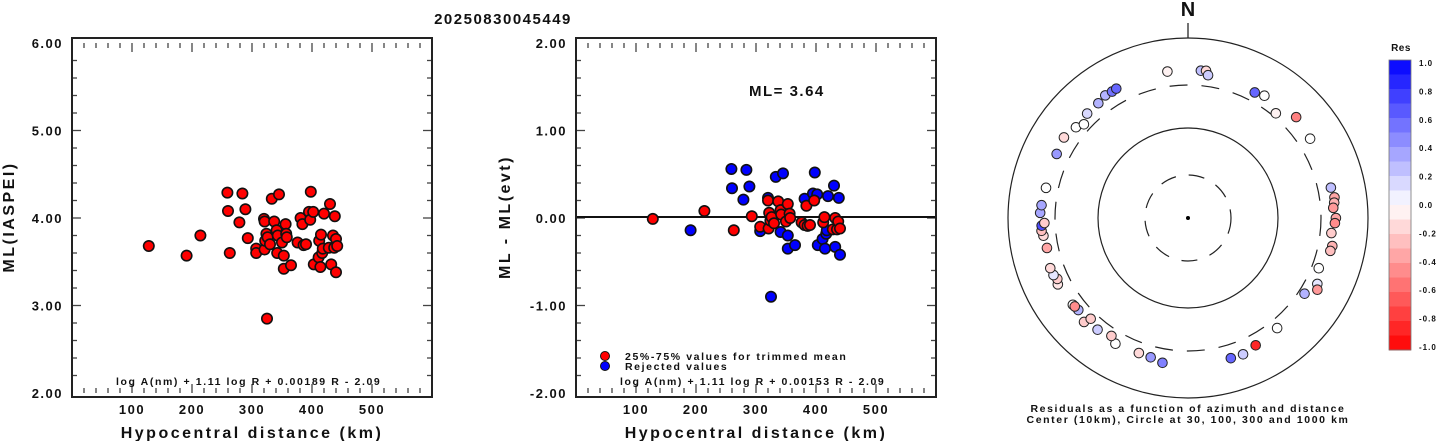 Image resolution: width=1437 pixels, height=441 pixels. What do you see at coordinates (47, 393) in the screenshot?
I see `ml-plot-y-tick-label: 2.00` at bounding box center [47, 393].